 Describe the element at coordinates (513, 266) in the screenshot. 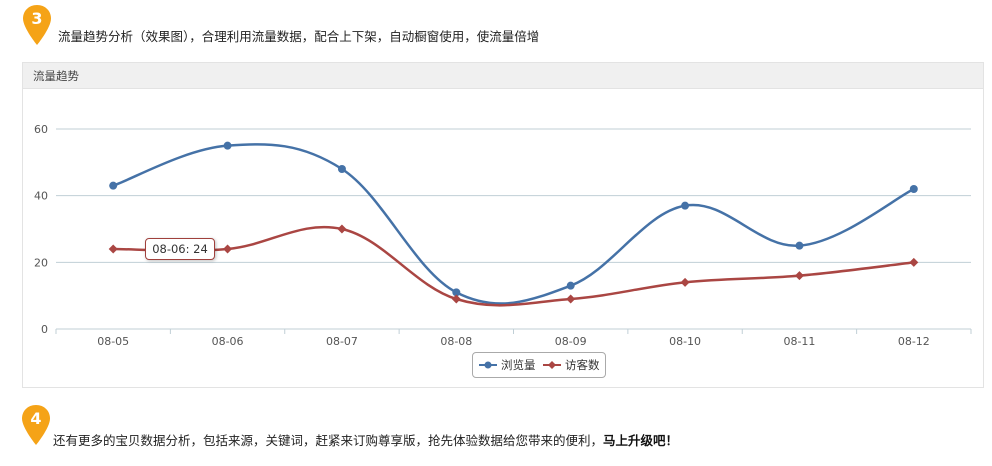

I see `series-line-visitors` at that location.